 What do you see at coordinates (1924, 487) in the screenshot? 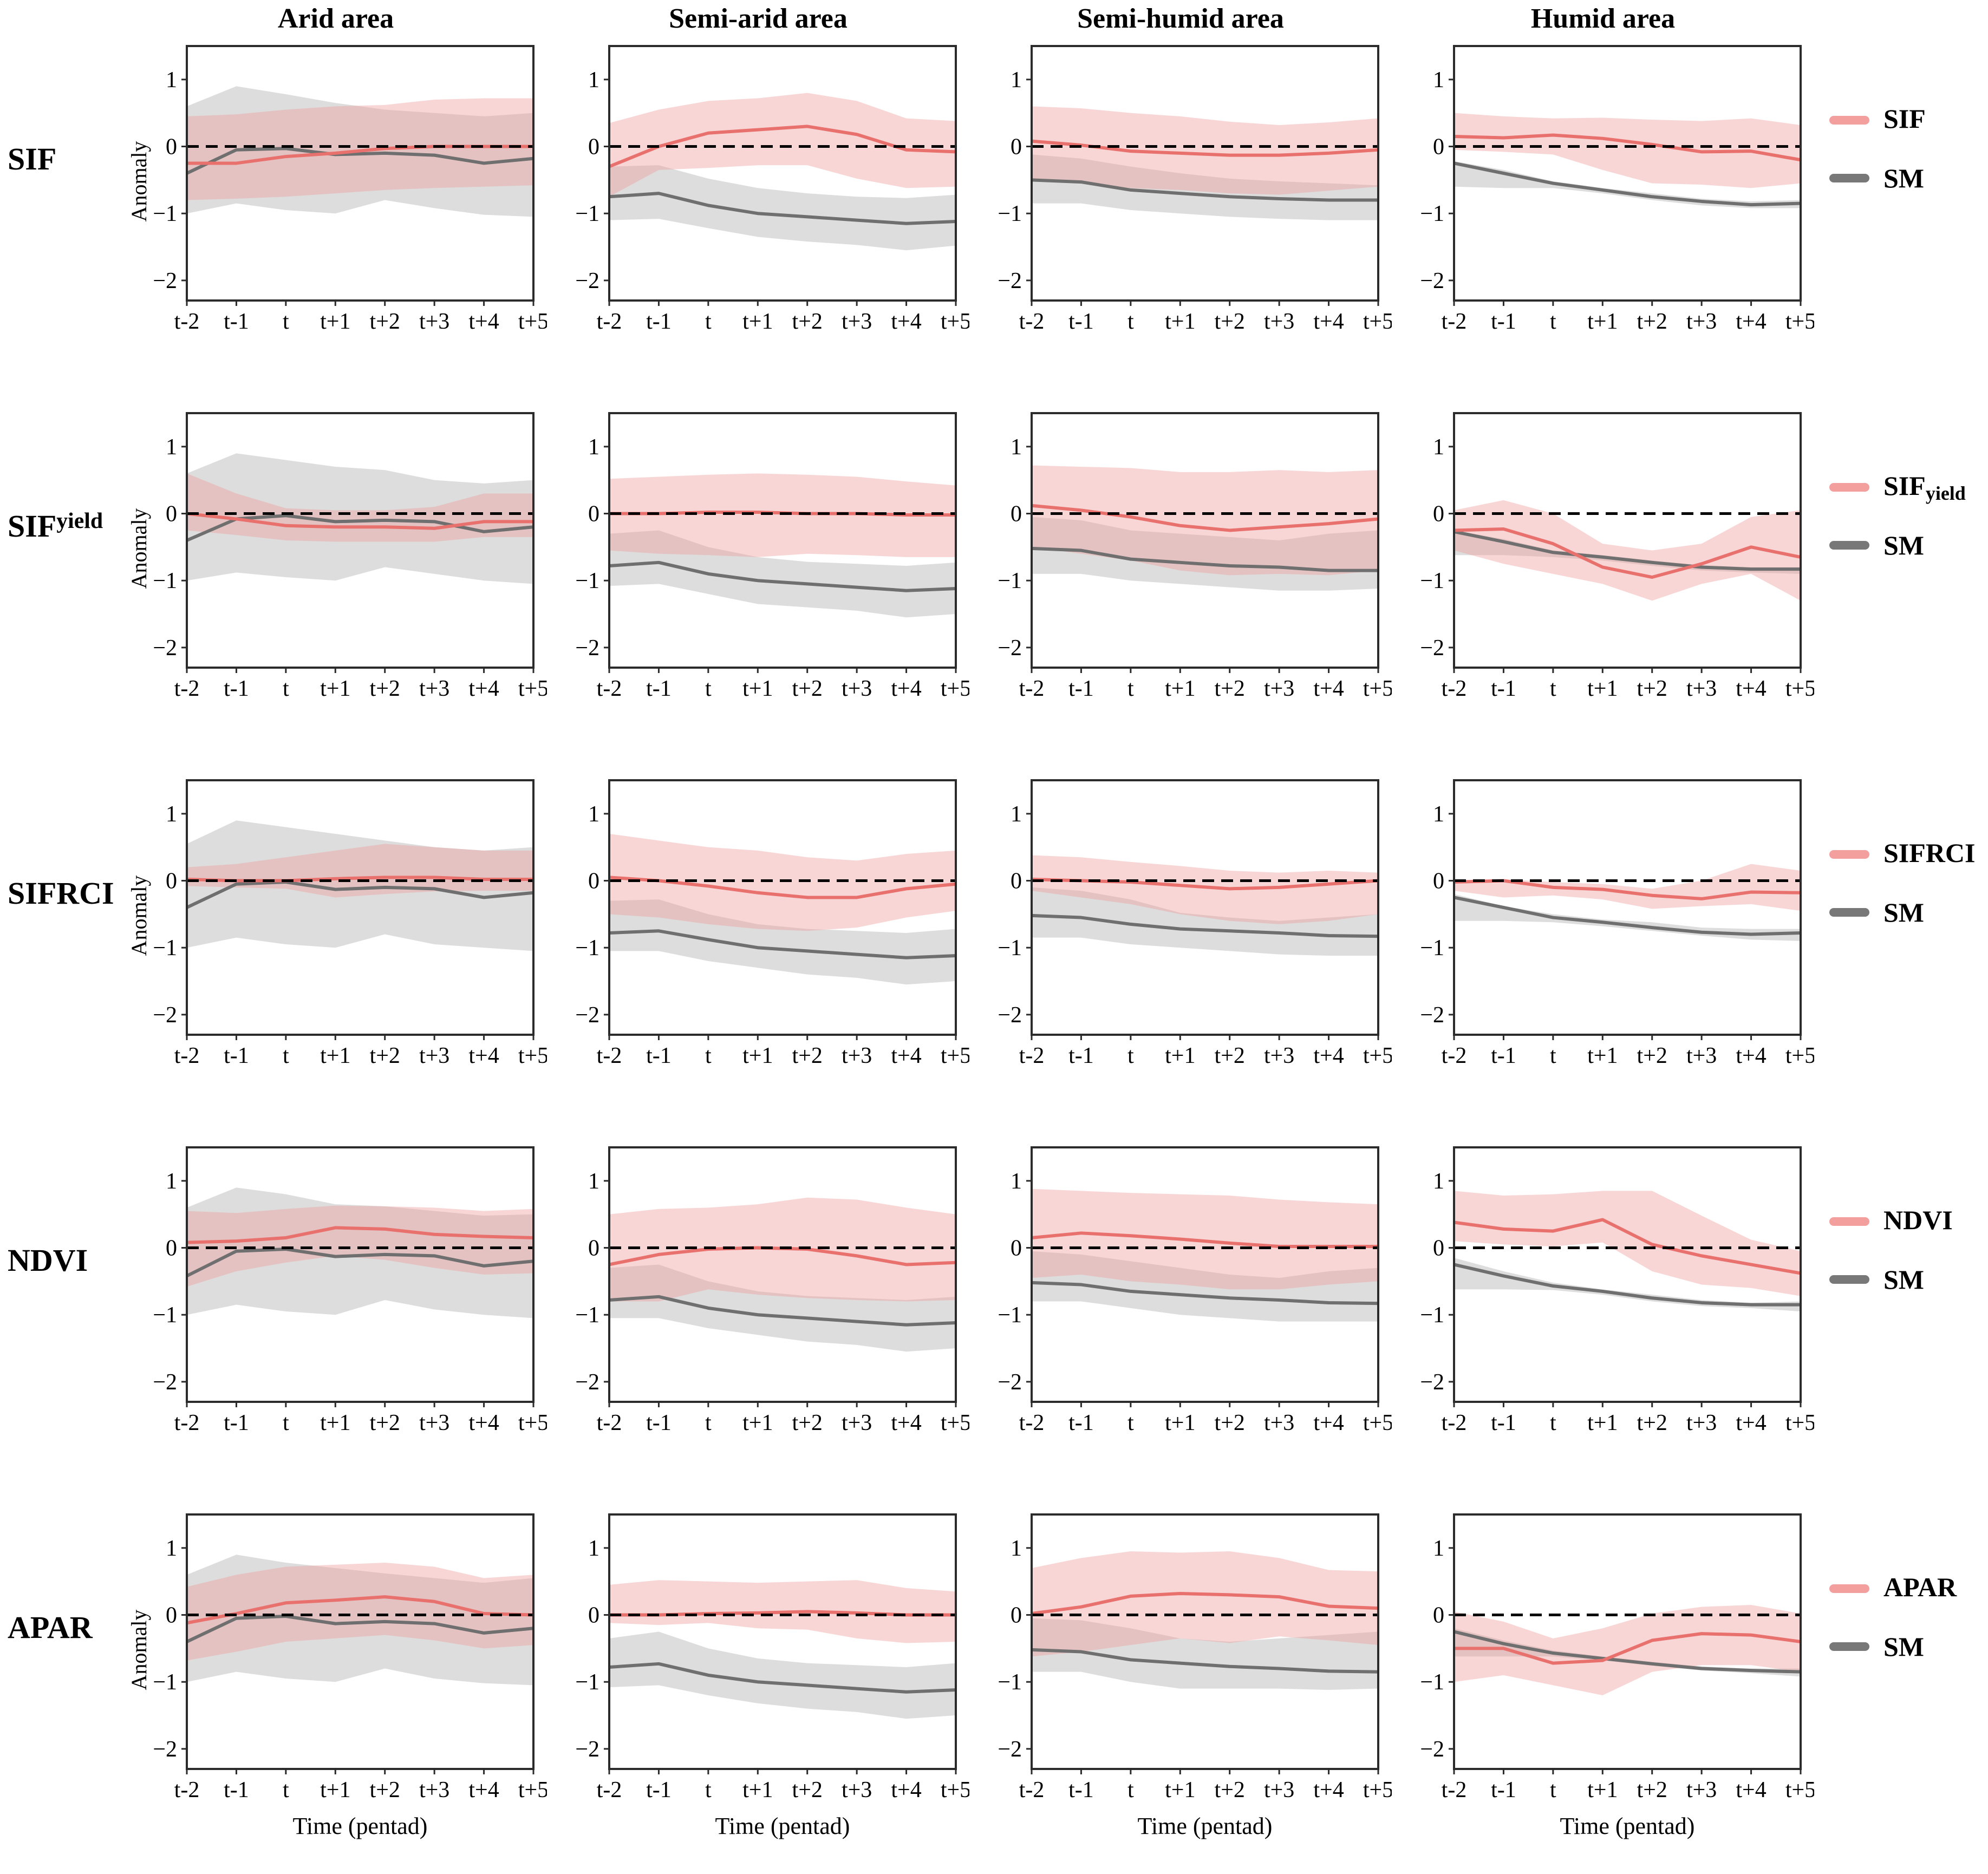
I see `legend-label: SIFyield` at bounding box center [1924, 487].